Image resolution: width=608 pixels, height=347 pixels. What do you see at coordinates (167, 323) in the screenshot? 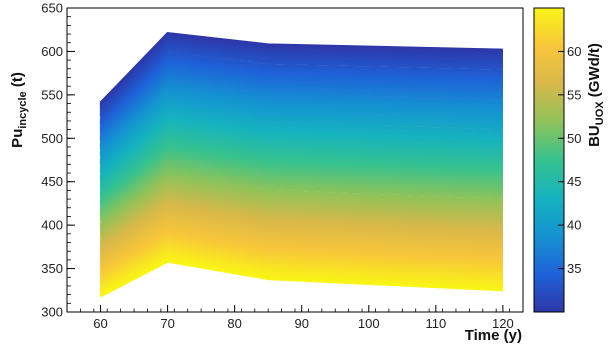
I see `x-tick-label: 70` at bounding box center [167, 323].